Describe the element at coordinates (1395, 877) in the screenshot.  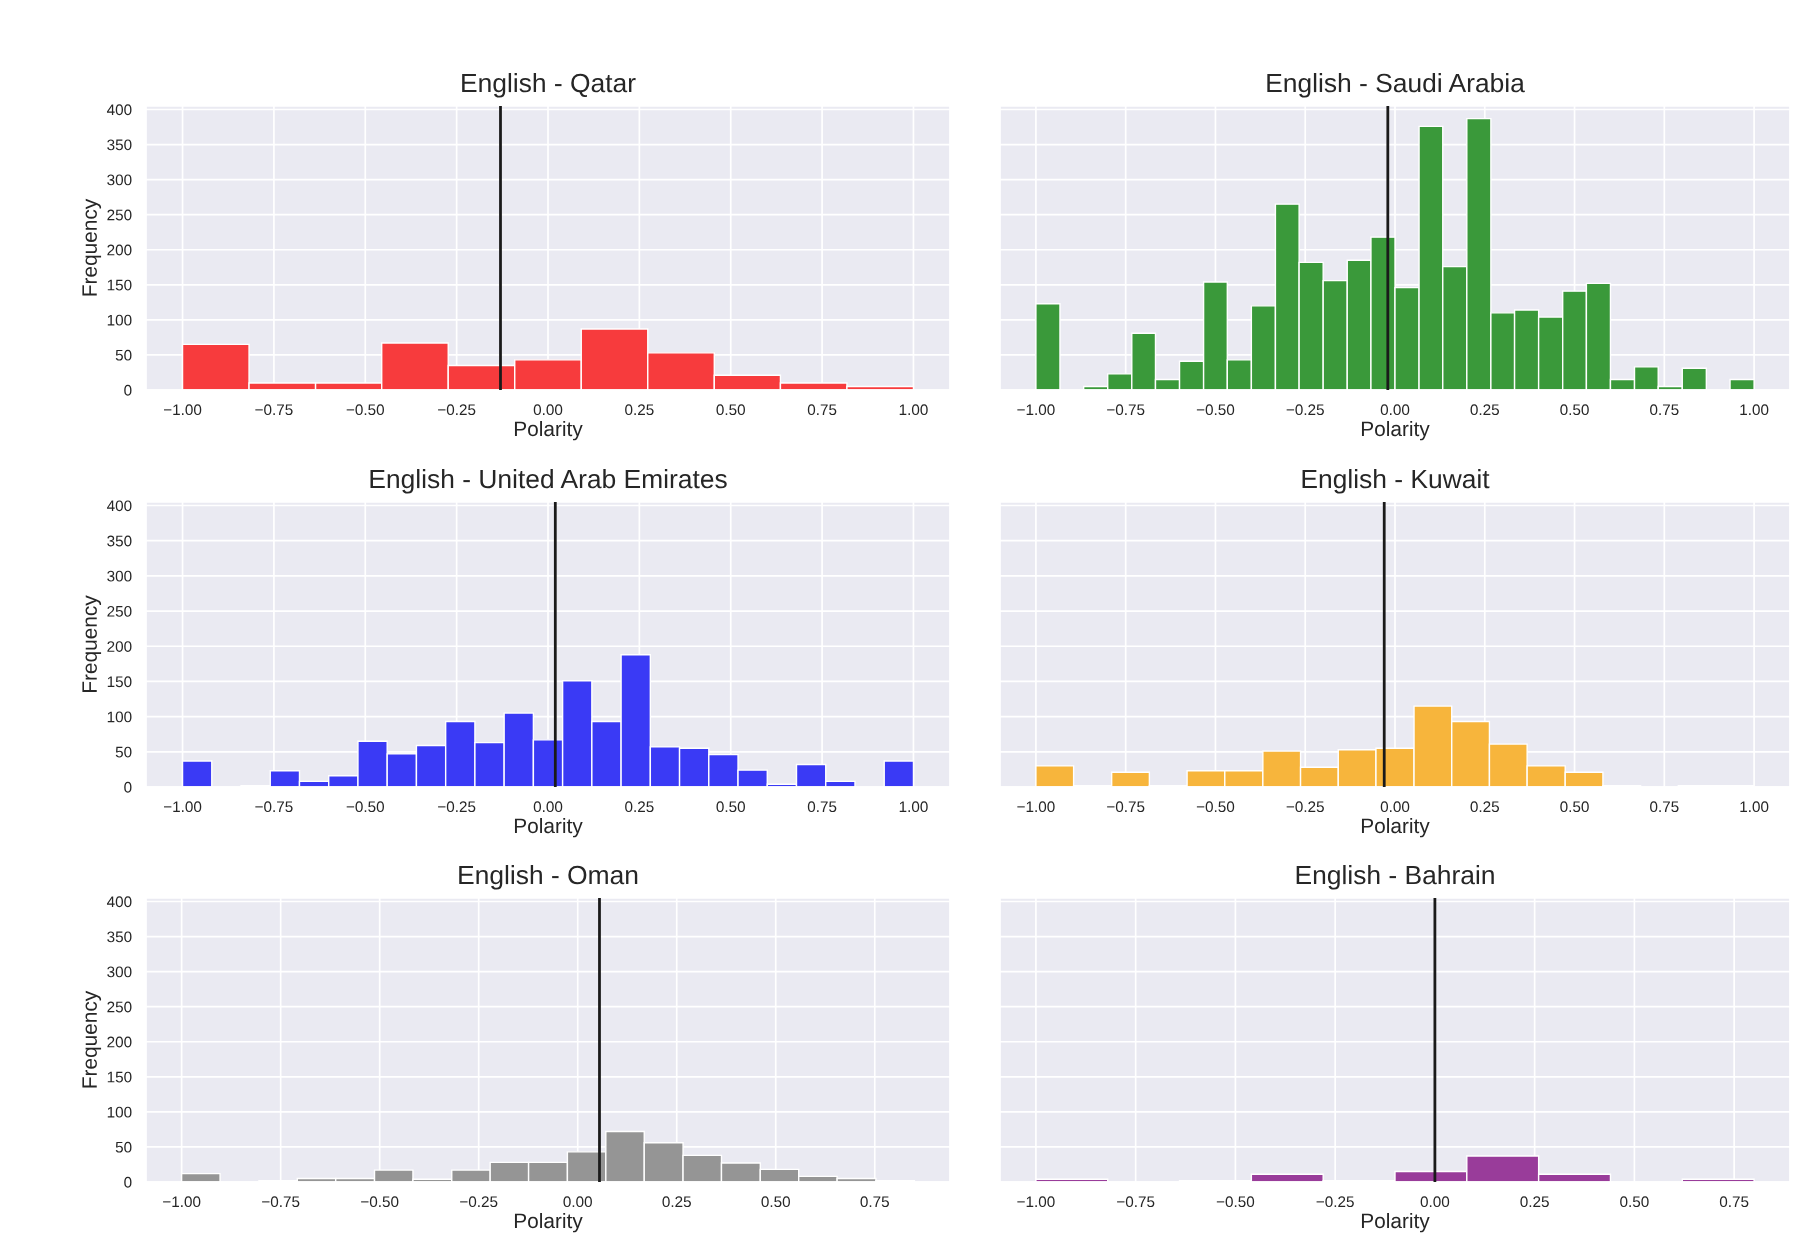
I see `chart-title: English - Bahrain` at that location.